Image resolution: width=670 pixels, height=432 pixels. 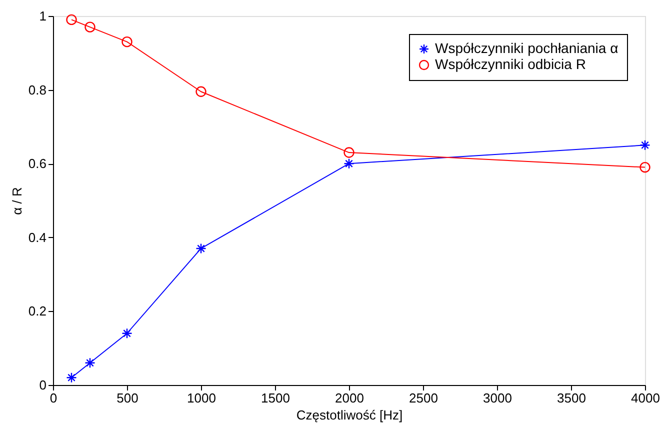 I want to click on x-tick-label: 0, so click(x=54, y=398).